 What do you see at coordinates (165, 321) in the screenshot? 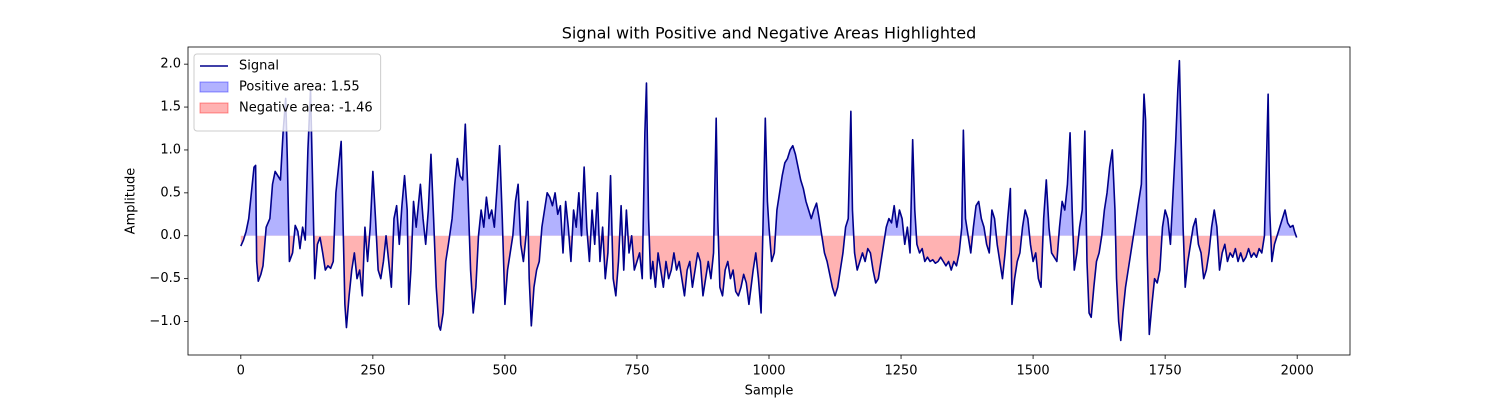
I see `y-tick-label: −1.0` at bounding box center [165, 321].